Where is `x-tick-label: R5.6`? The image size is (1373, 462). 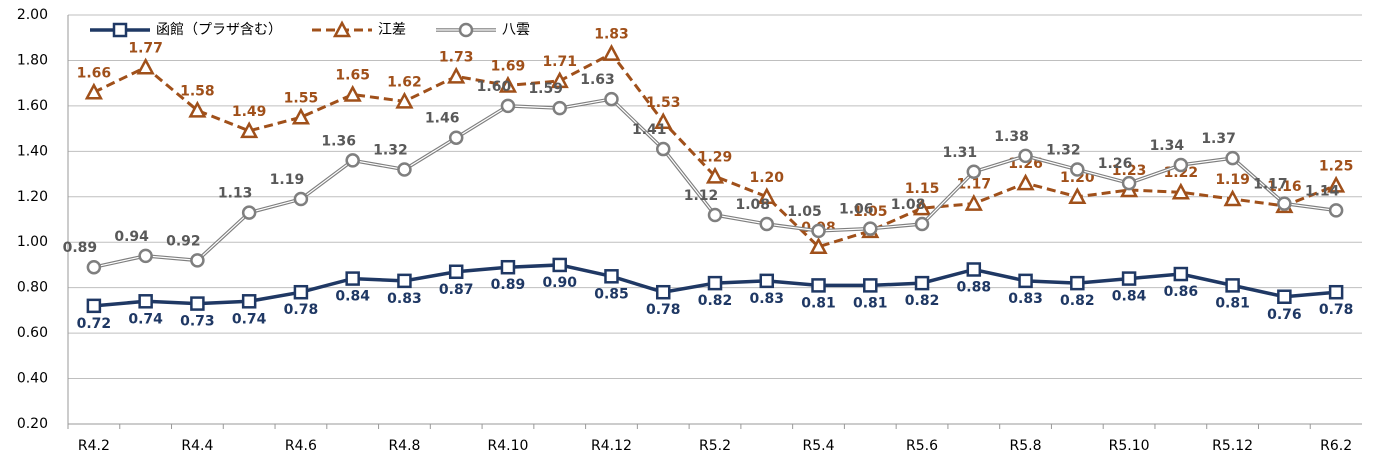
x-tick-label: R5.6 is located at coordinates (922, 446).